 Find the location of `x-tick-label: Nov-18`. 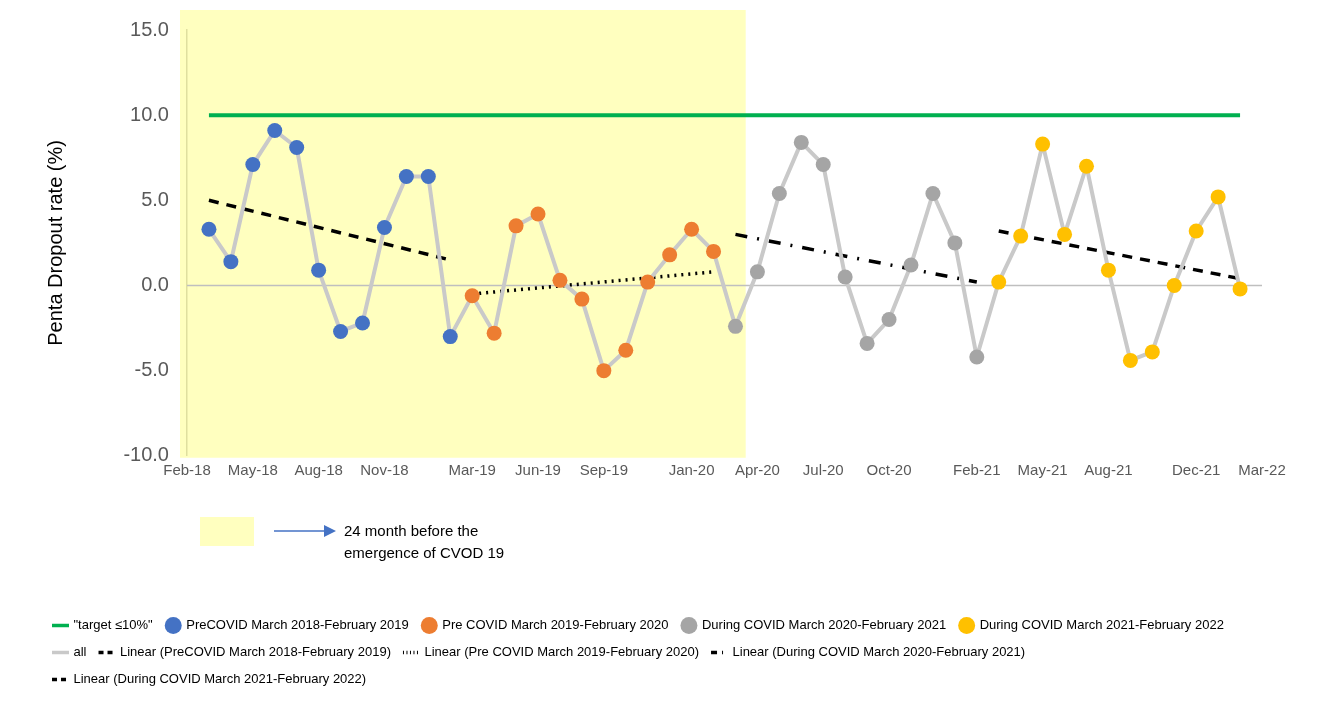

x-tick-label: Nov-18 is located at coordinates (384, 469).